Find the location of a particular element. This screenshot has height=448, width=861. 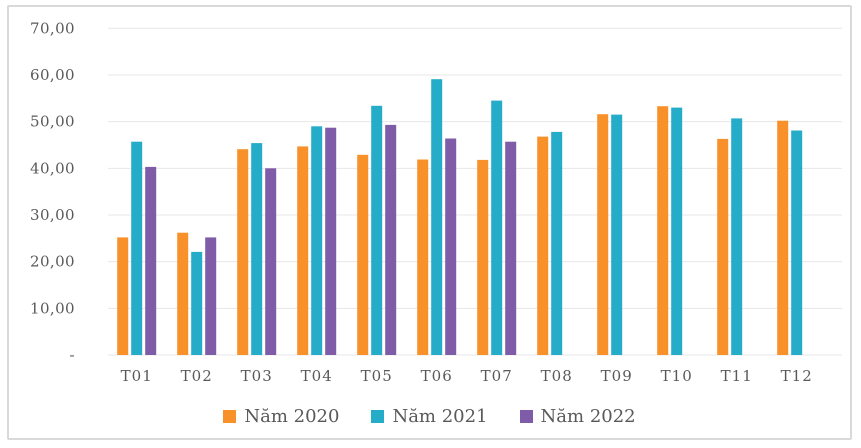

x-axis-category-label: T04 is located at coordinates (317, 376).